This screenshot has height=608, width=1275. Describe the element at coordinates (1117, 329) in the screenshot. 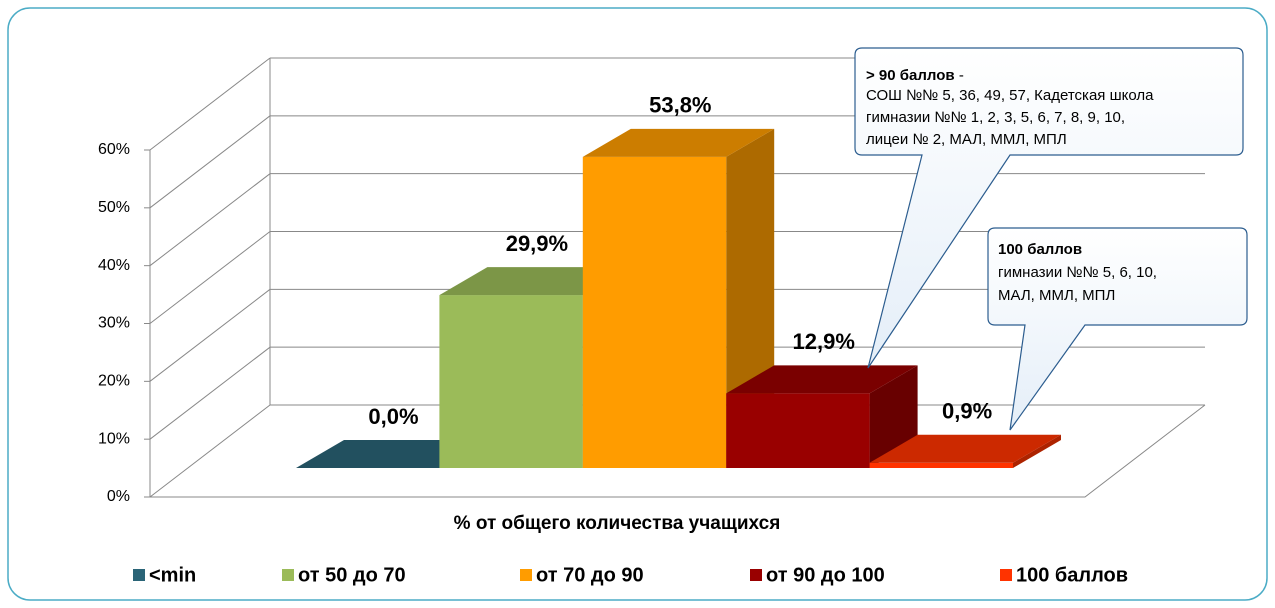

I see `callout` at that location.